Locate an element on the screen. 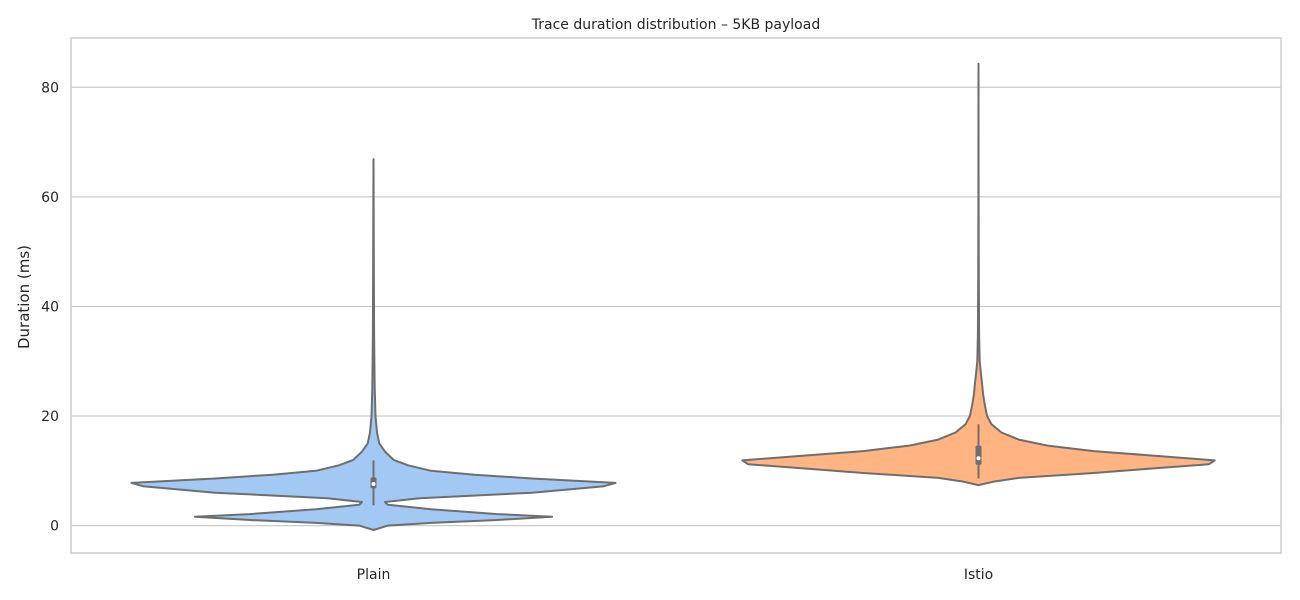 This screenshot has height=600, width=1300. y-axis-label: Duration (ms) is located at coordinates (24, 297).